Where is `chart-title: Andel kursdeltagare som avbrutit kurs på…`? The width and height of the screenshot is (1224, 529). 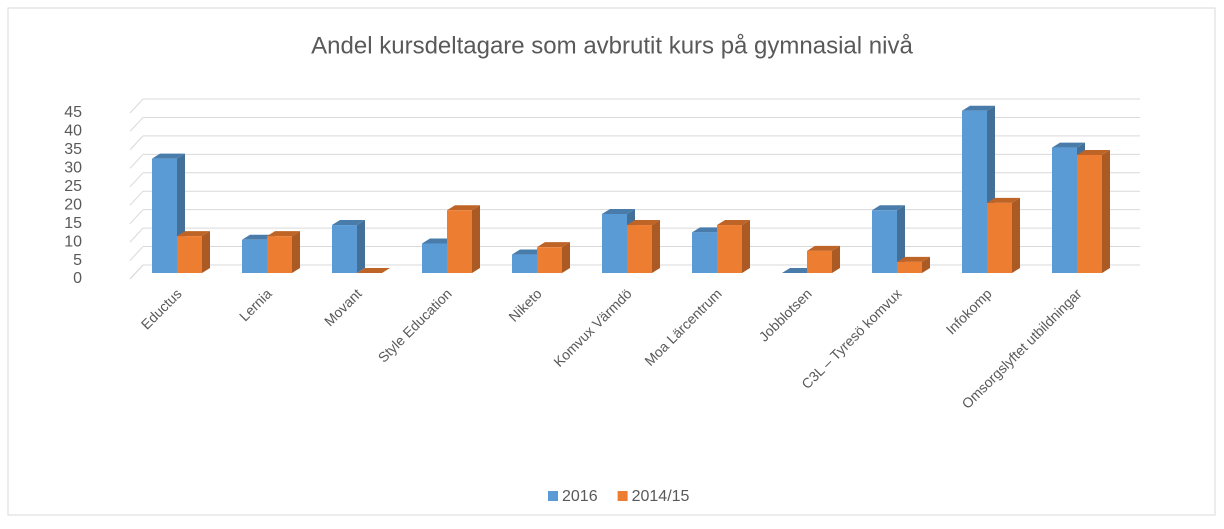 chart-title: Andel kursdeltagare som avbrutit kurs på… is located at coordinates (612, 45).